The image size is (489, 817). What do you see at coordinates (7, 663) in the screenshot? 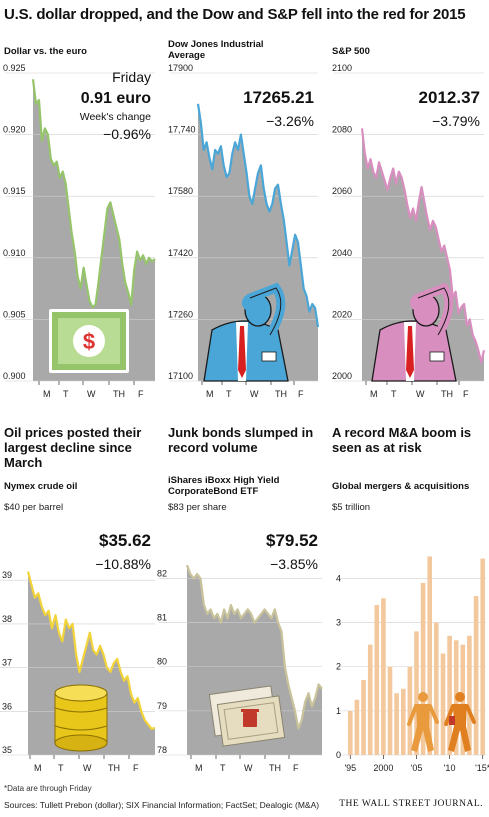
I see `oil-ytick: 37` at bounding box center [7, 663].